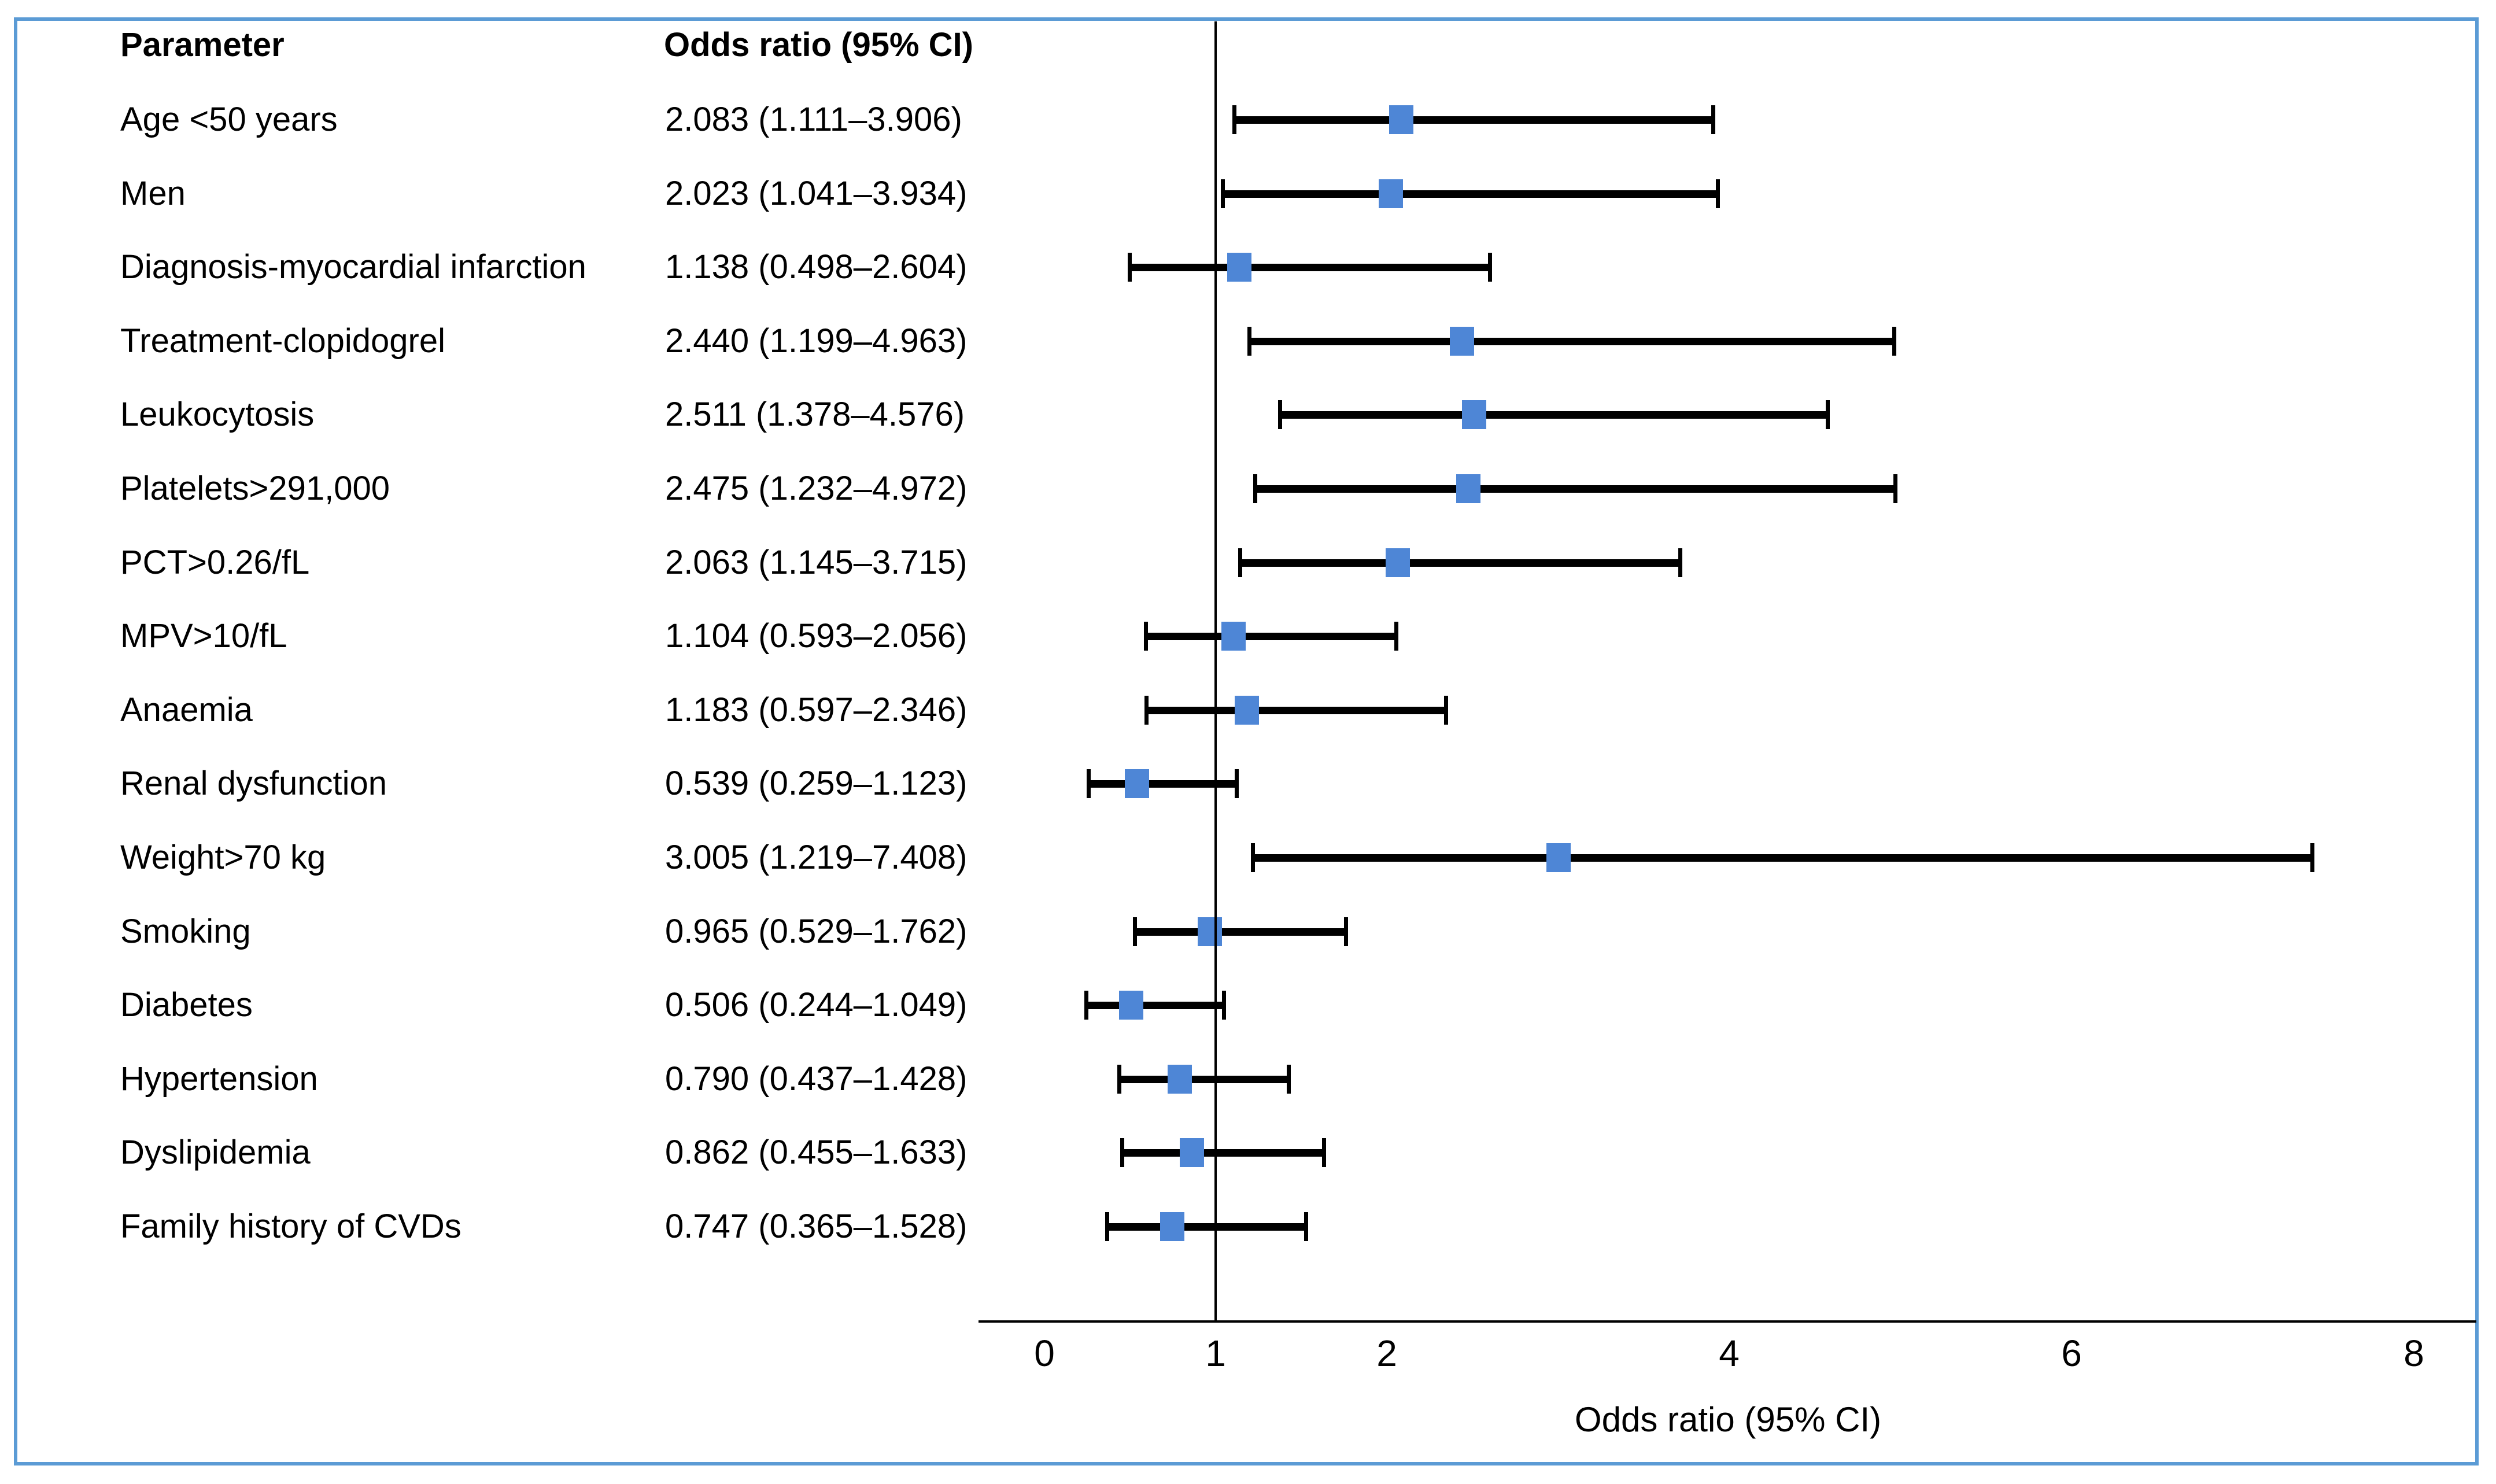 The width and height of the screenshot is (2496, 1484). What do you see at coordinates (816, 1005) in the screenshot?
I see `row-odds-ratio-text: 0.506 (0.244–1.049)` at bounding box center [816, 1005].